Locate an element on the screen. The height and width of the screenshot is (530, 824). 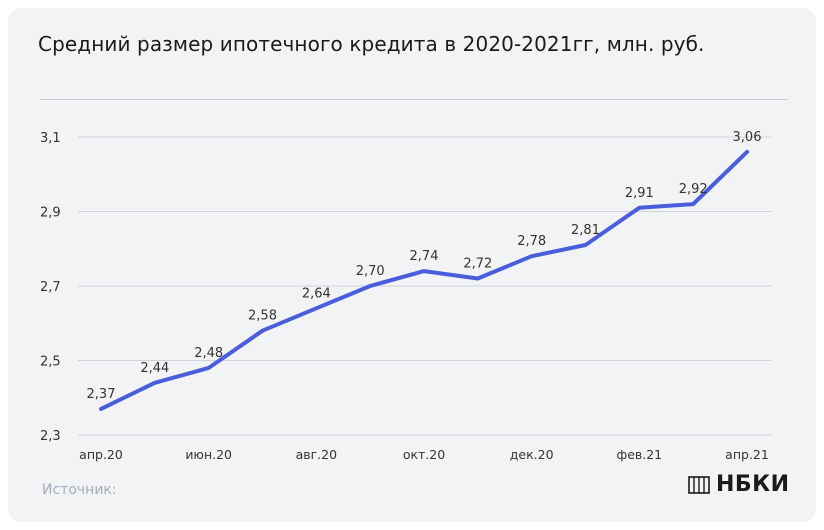
data-label: 2,78 is located at coordinates (531, 241).